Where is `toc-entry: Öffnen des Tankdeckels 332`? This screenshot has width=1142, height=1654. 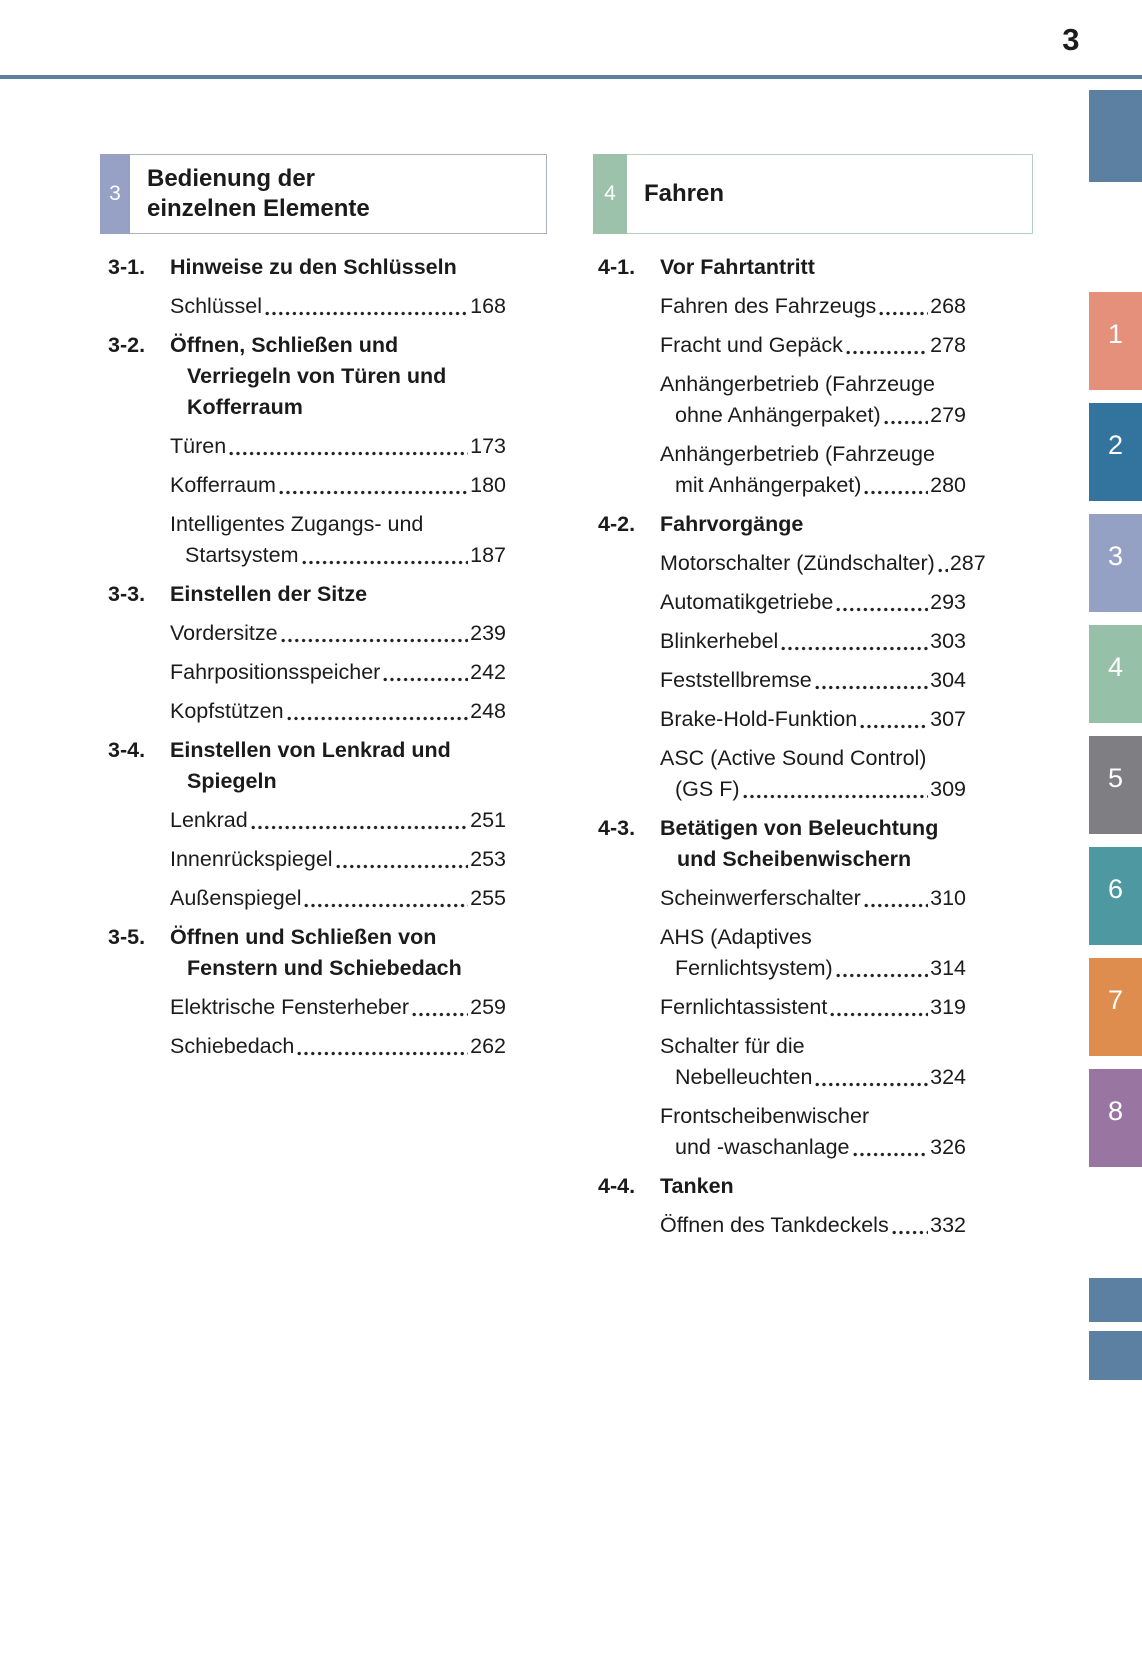
toc-entry: Öffnen des Tankdeckels 332 is located at coordinates (813, 1225).